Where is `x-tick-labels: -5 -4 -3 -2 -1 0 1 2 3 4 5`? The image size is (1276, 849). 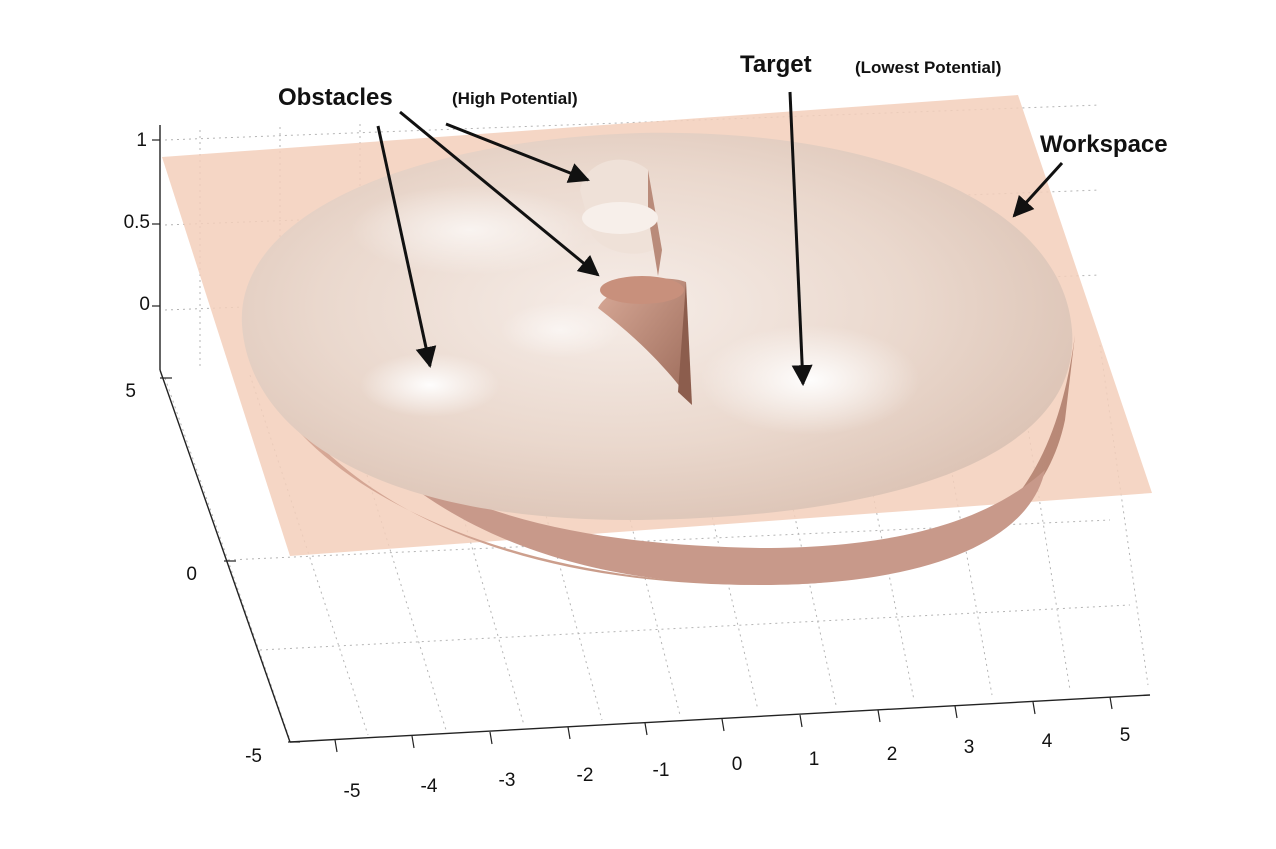
x-tick-labels: -5 -4 -3 -2 -1 0 1 2 3 4 5 is located at coordinates (737, 763).